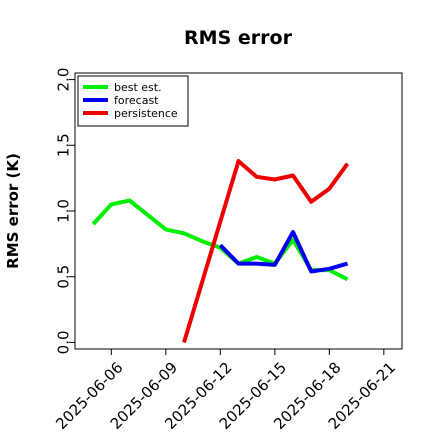 This screenshot has width=440, height=440. I want to click on chart-title: RMS error, so click(238, 38).